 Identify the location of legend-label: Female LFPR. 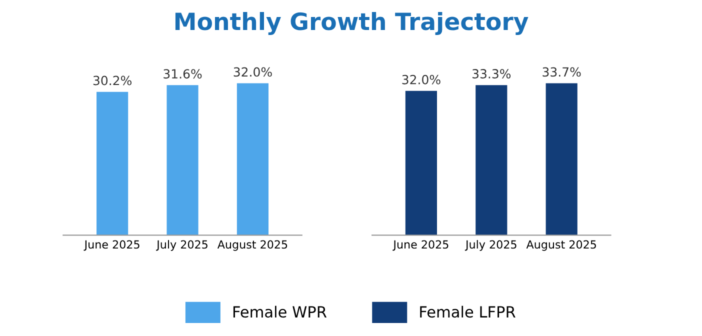
(468, 312).